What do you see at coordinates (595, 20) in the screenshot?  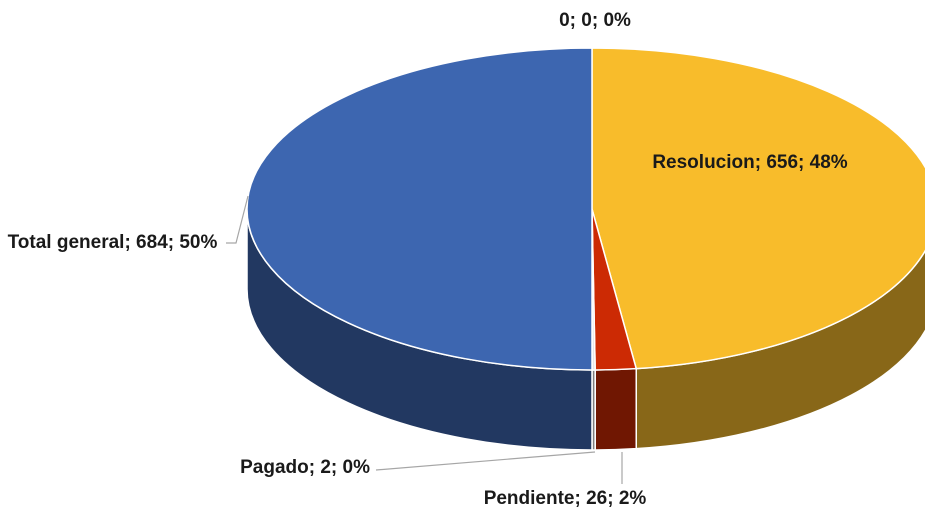 I see `data-label: 0; 0; 0%` at bounding box center [595, 20].